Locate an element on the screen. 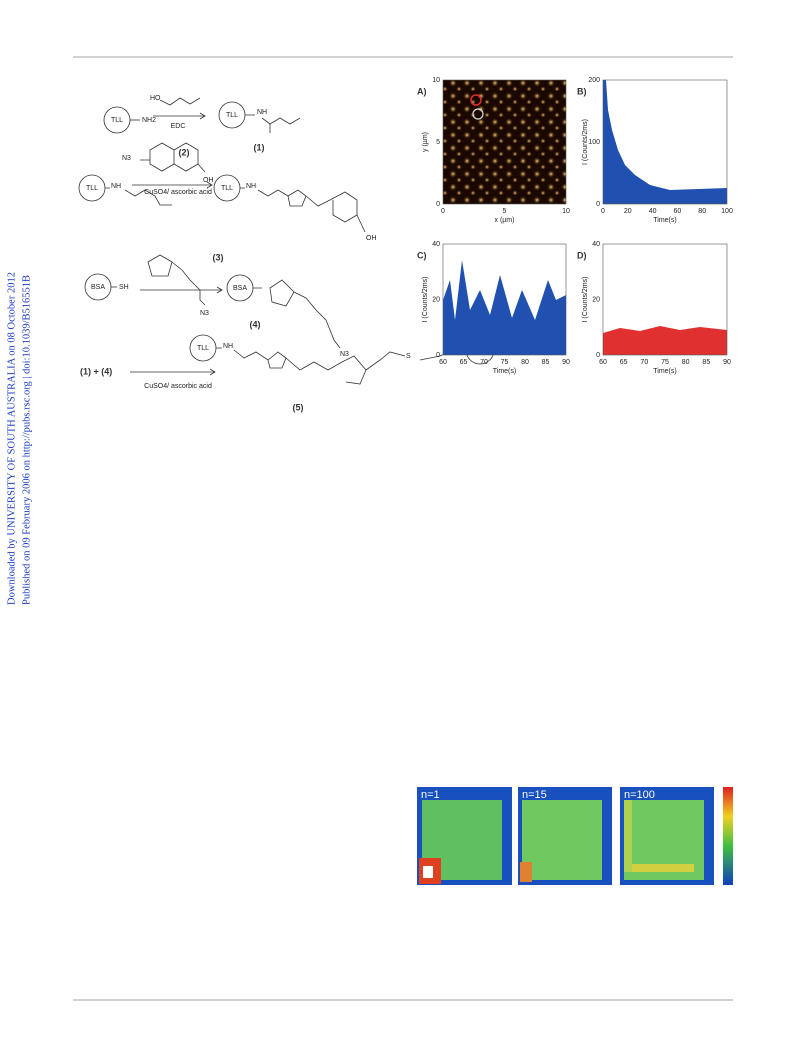 Image resolution: width=793 pixels, height=1039 pixels. panel-label: C) is located at coordinates (422, 255).